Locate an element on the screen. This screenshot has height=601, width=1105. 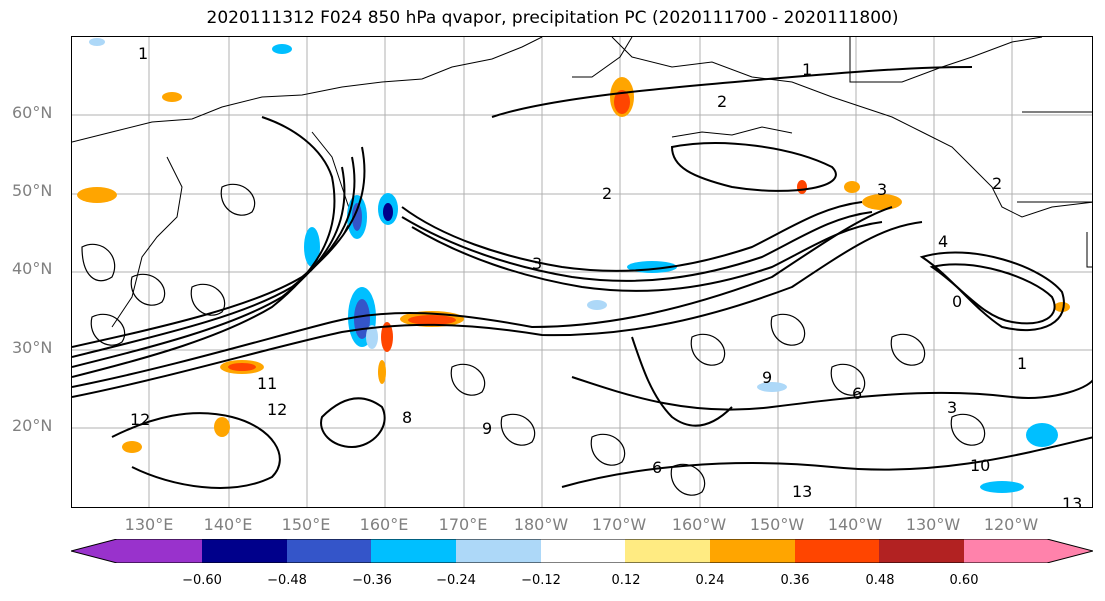
lat-label: 30°N is located at coordinates (32, 347).